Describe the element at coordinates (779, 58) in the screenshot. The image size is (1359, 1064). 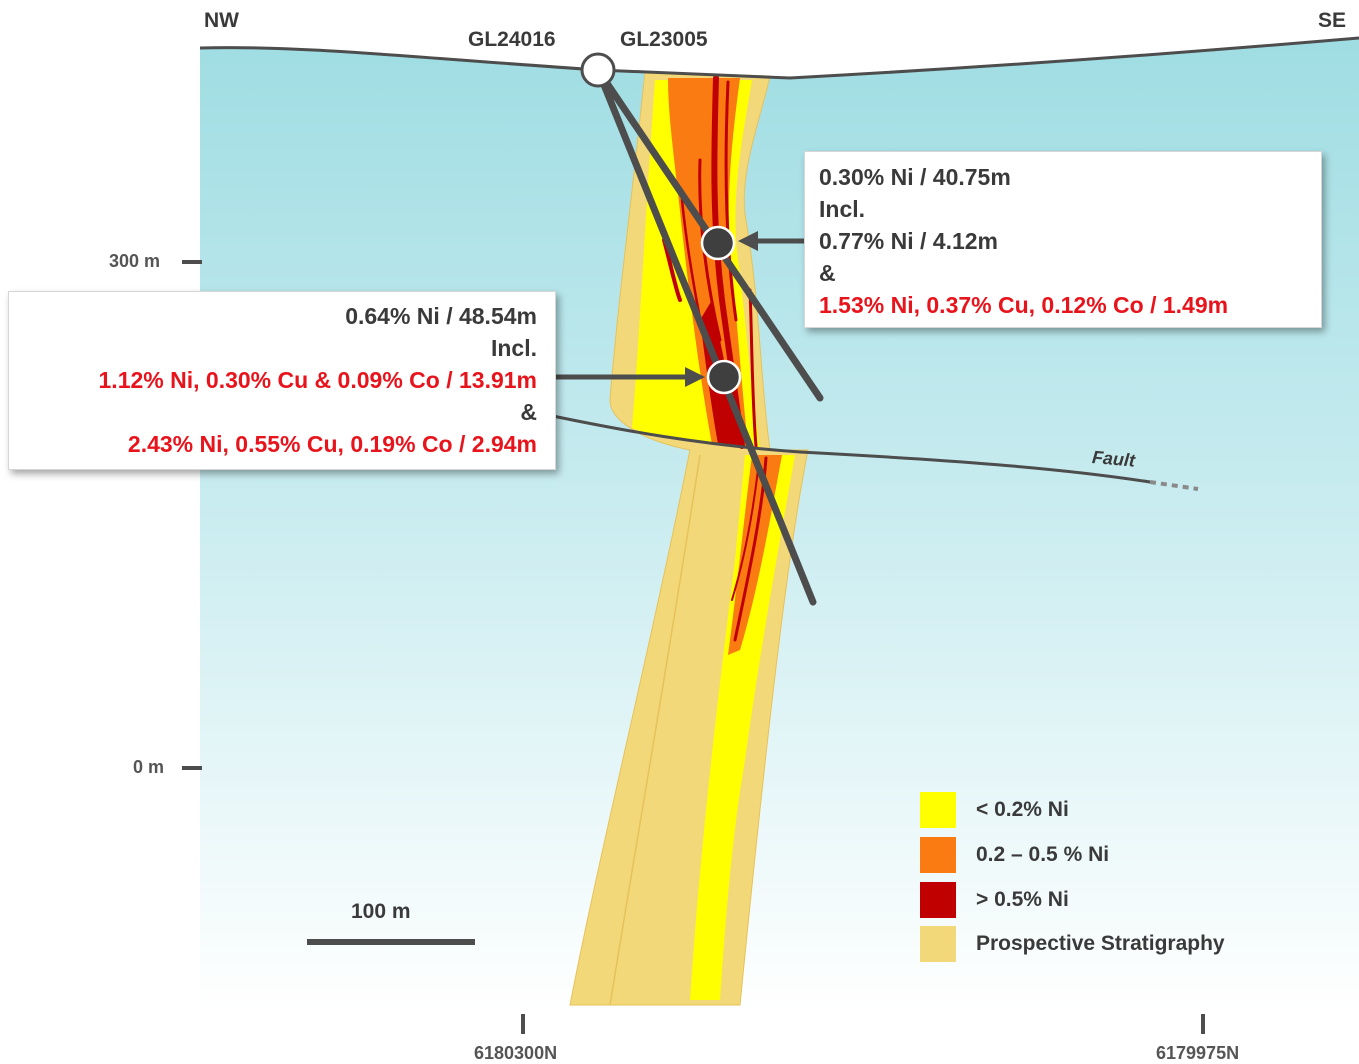
I see `ground-surface-line` at that location.